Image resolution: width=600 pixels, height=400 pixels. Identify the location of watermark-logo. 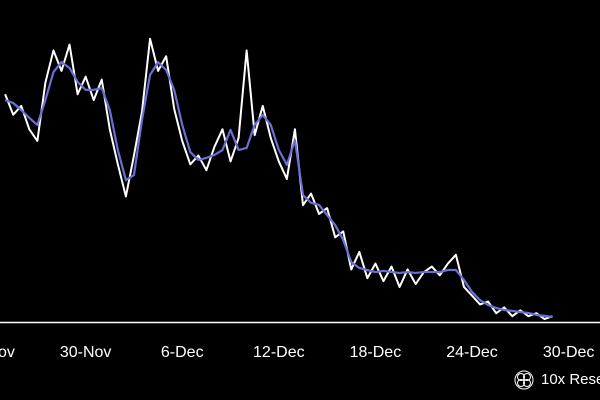
(524, 380).